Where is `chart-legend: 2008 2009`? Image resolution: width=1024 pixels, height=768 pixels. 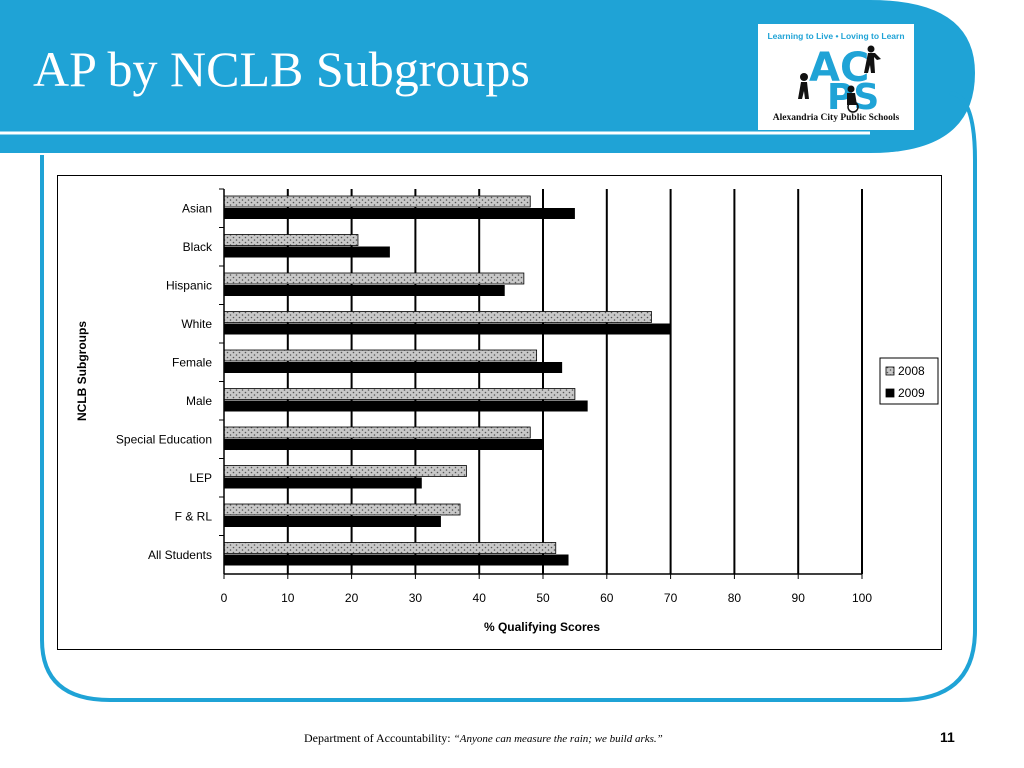
chart-legend: 2008 2009 is located at coordinates (909, 381).